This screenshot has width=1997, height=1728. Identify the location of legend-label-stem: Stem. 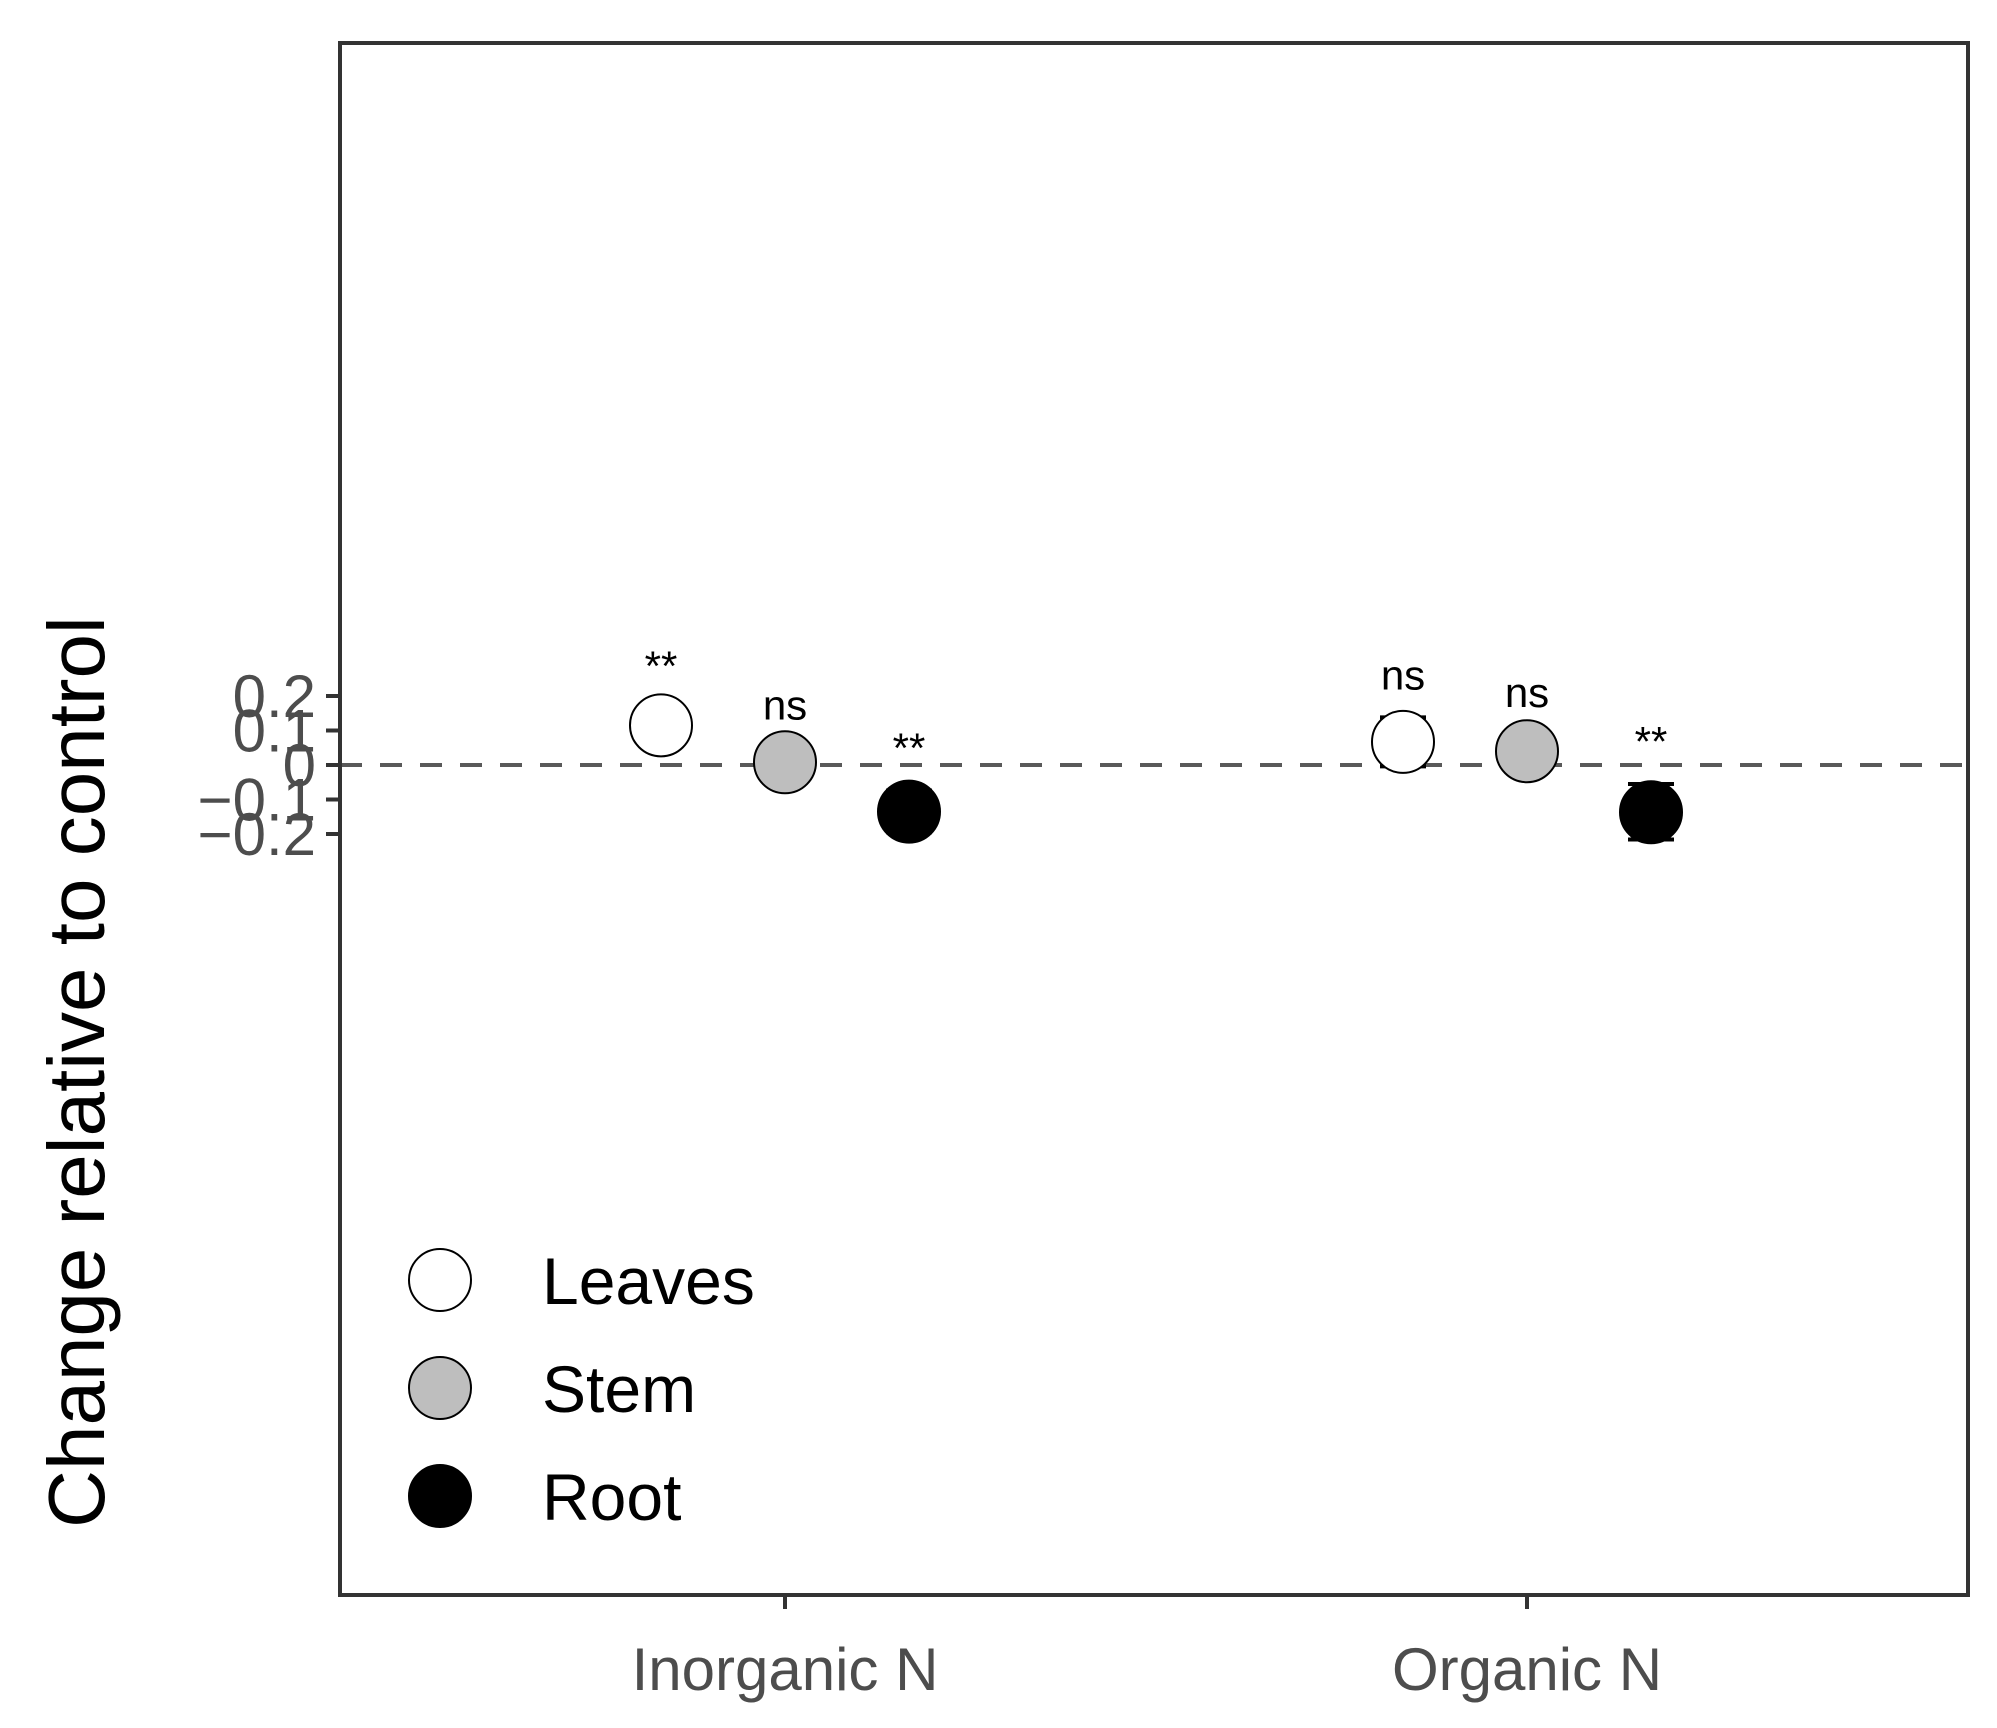
(619, 1389).